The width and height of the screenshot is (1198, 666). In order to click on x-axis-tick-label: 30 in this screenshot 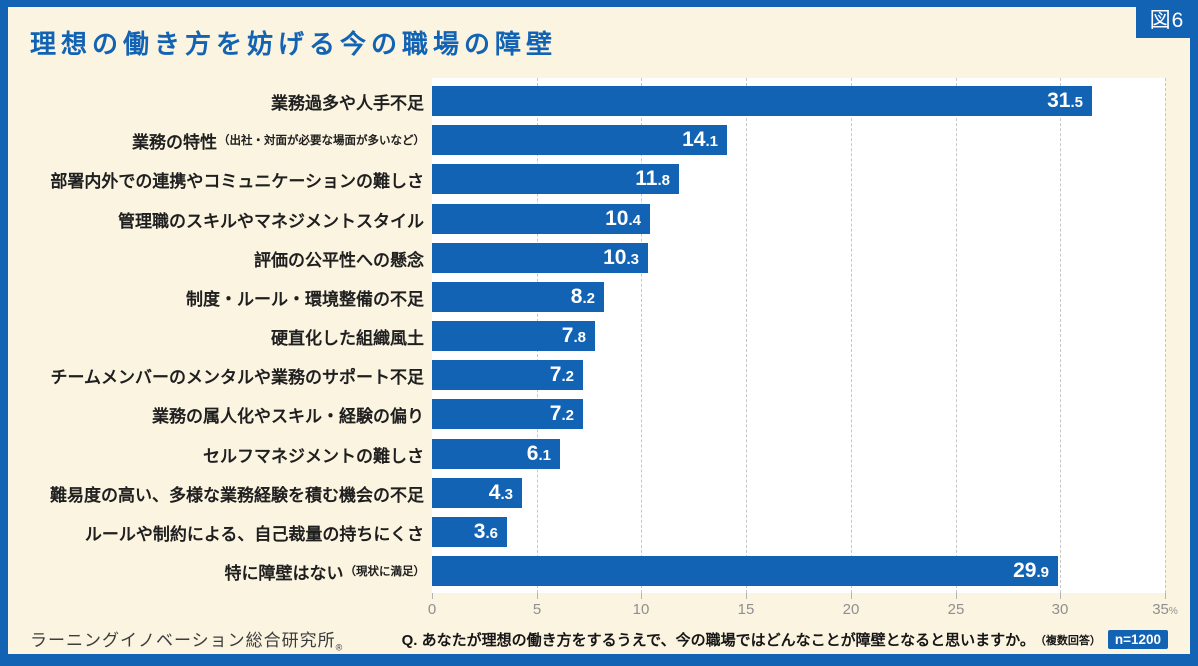, I will do `click(1060, 609)`.